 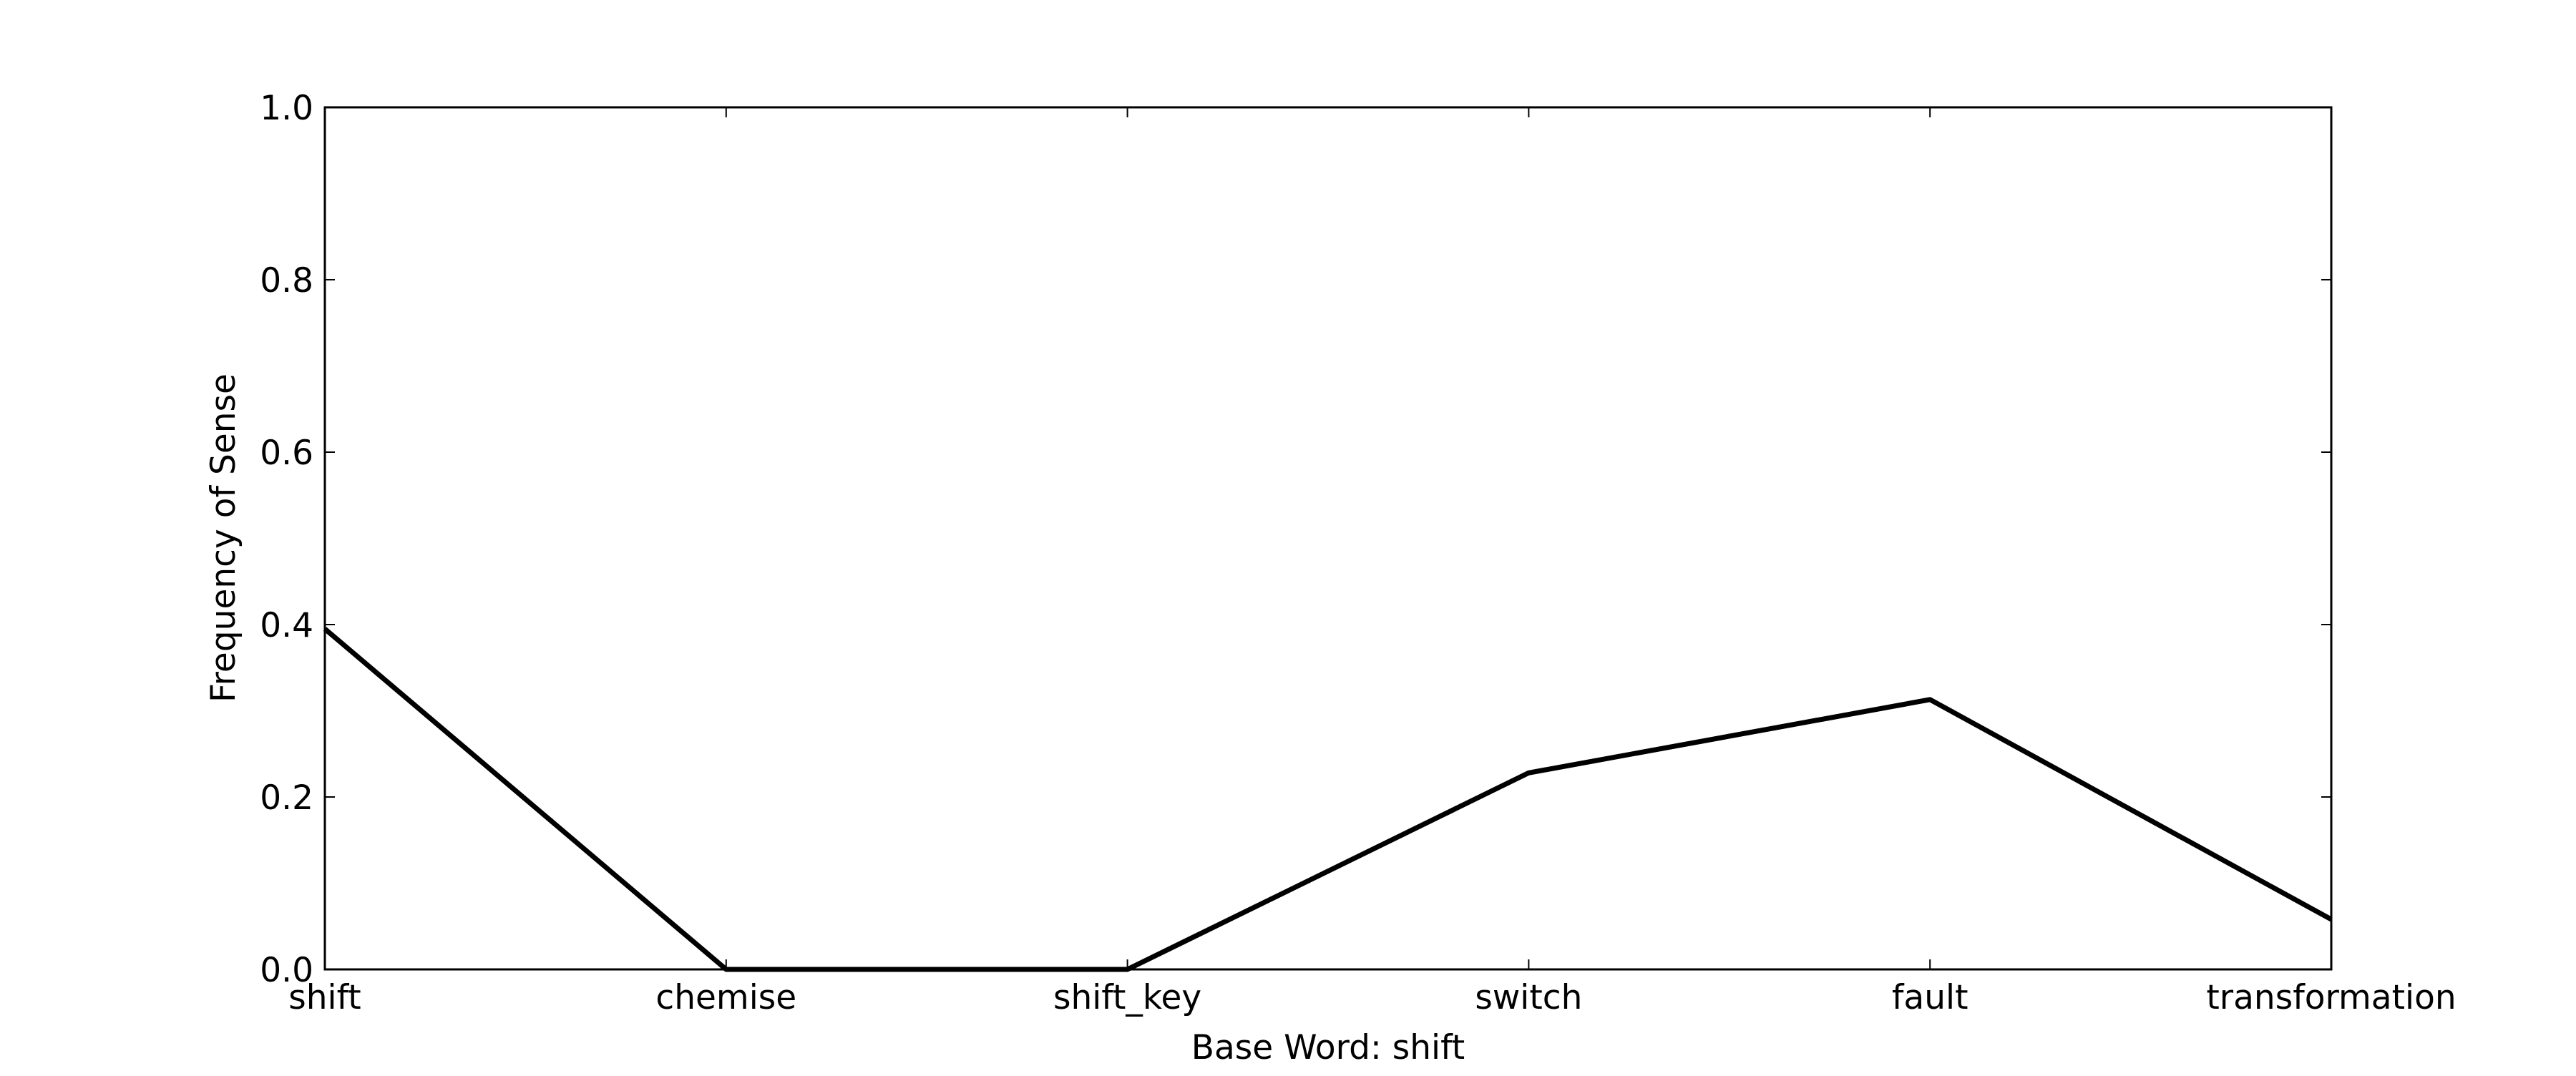 I want to click on y-tick-label: 0.4, so click(x=286, y=625).